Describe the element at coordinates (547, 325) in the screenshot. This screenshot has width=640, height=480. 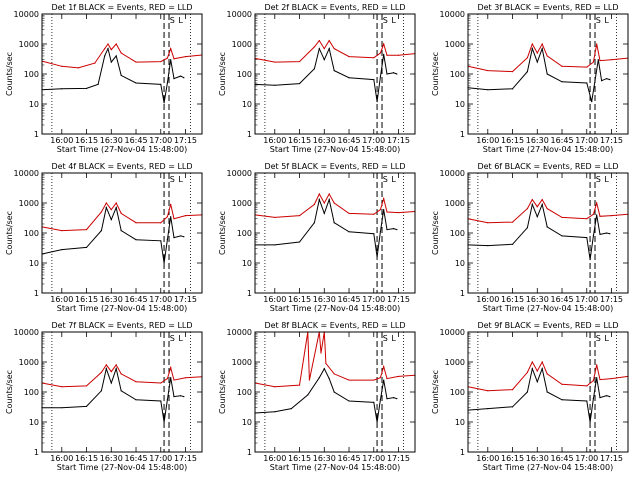
I see `chart-title: Det 9f BLACK = Events, RED = LLD` at that location.